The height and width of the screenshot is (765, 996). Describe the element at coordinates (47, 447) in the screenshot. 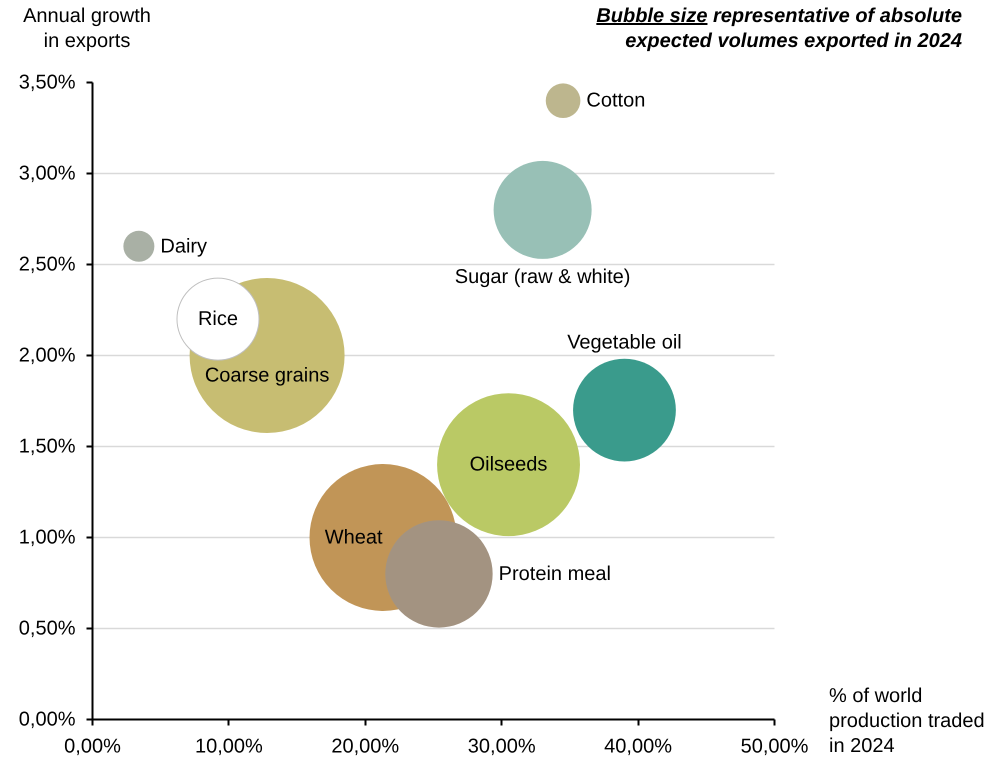

I see `y-tick-label: 1,50%` at that location.